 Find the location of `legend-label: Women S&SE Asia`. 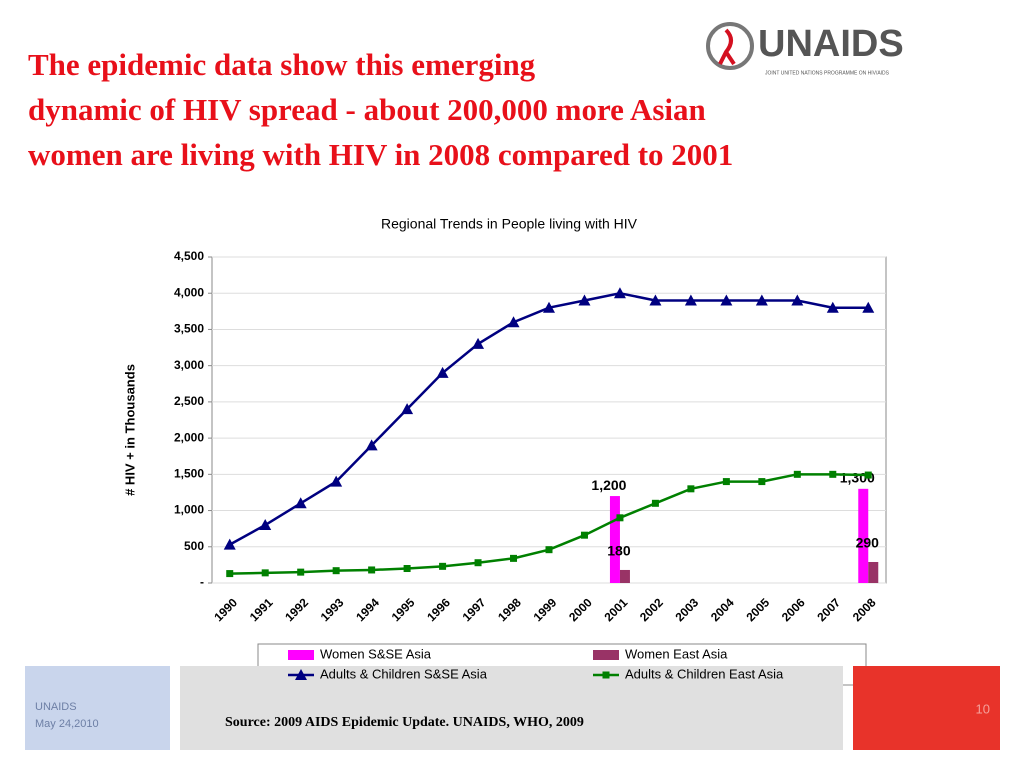

legend-label: Women S&SE Asia is located at coordinates (376, 653).